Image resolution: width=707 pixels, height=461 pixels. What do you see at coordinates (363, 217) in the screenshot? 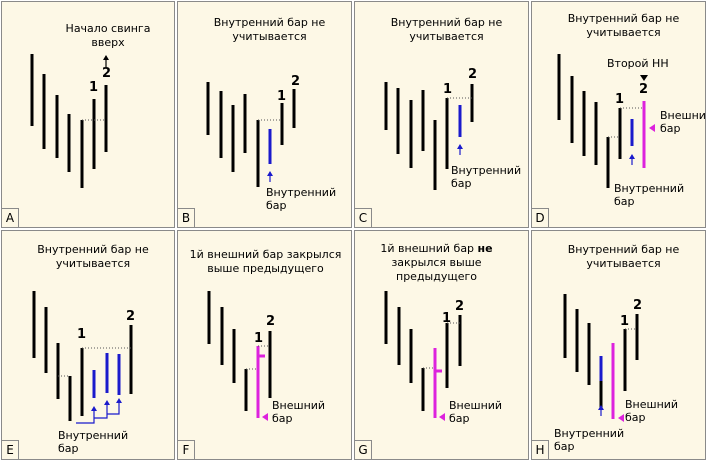
I see `panel-letter: C` at bounding box center [363, 217].